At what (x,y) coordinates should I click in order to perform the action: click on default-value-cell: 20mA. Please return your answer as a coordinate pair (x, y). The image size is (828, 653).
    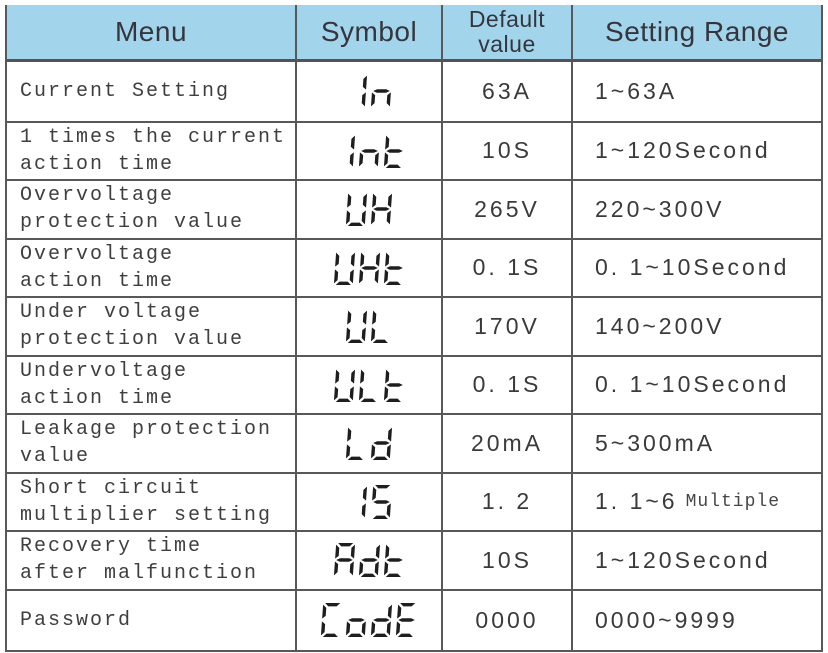
    Looking at the image, I should click on (508, 442).